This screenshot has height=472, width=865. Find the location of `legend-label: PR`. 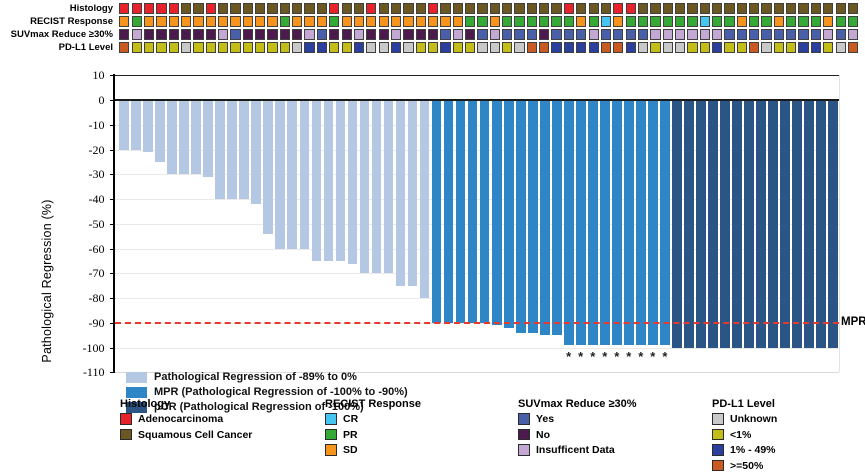

legend-label: PR is located at coordinates (350, 434).